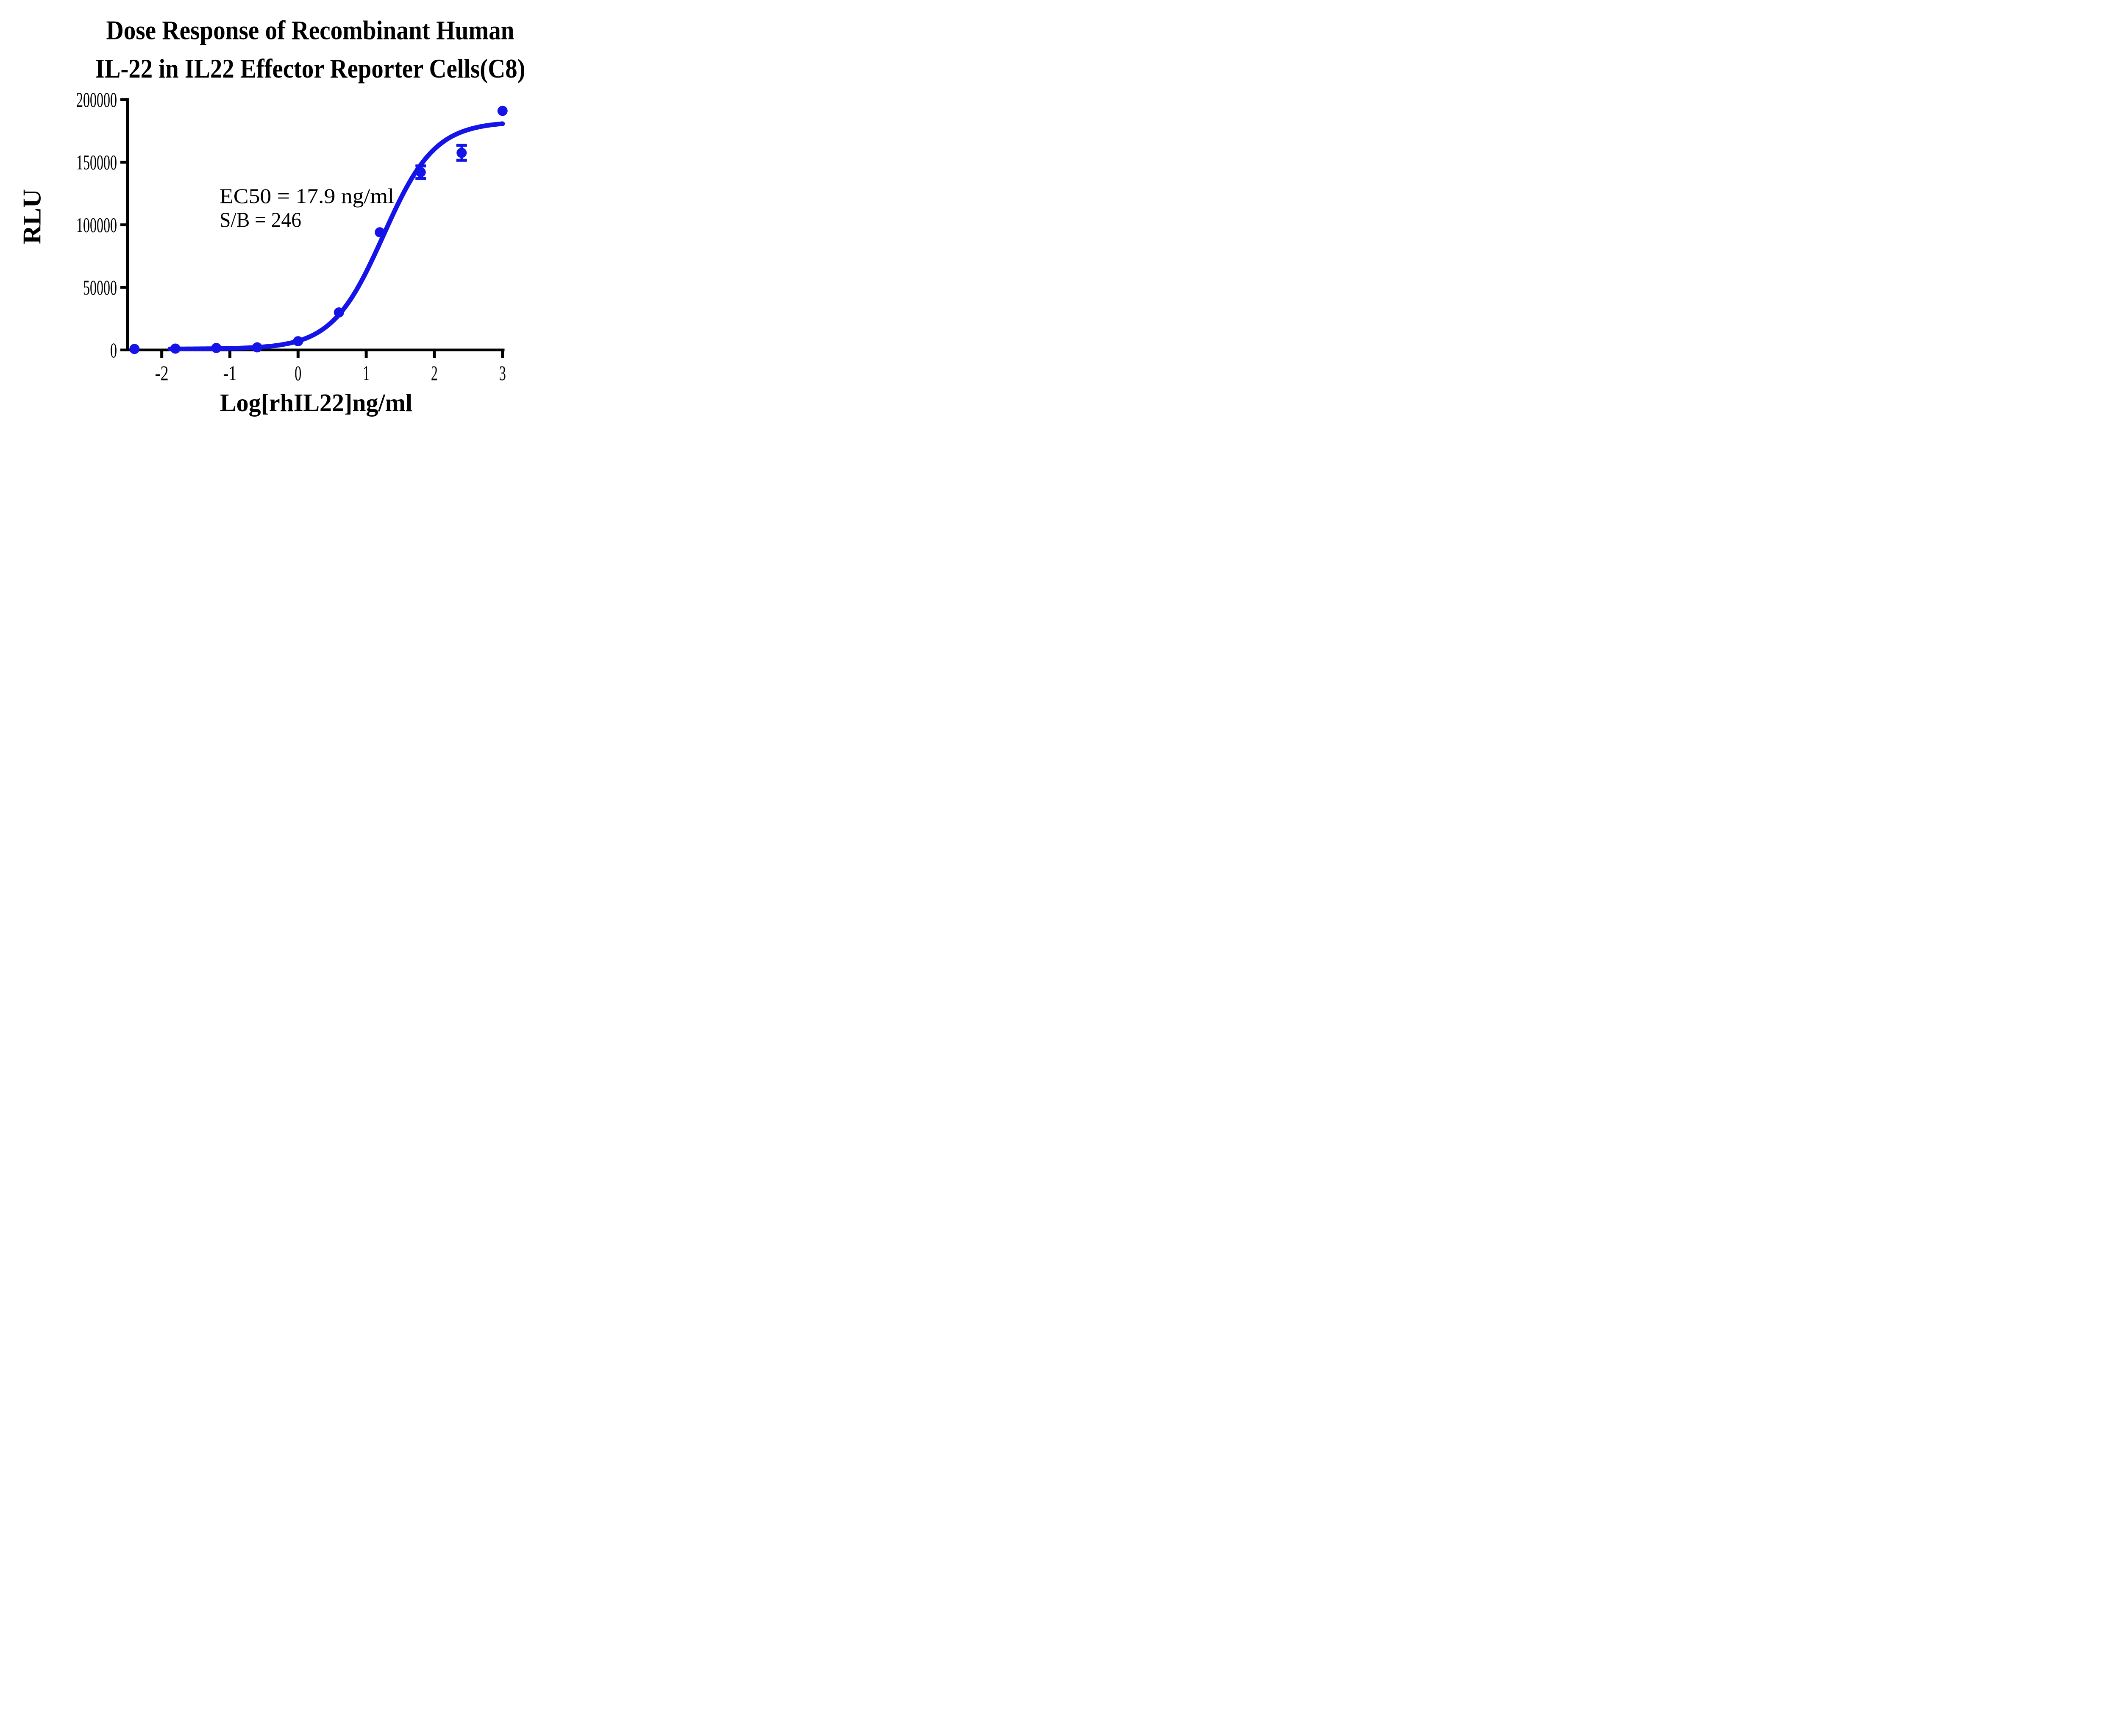 Image resolution: width=2119 pixels, height=1736 pixels. Describe the element at coordinates (229, 373) in the screenshot. I see `x-tick-label: -1` at that location.